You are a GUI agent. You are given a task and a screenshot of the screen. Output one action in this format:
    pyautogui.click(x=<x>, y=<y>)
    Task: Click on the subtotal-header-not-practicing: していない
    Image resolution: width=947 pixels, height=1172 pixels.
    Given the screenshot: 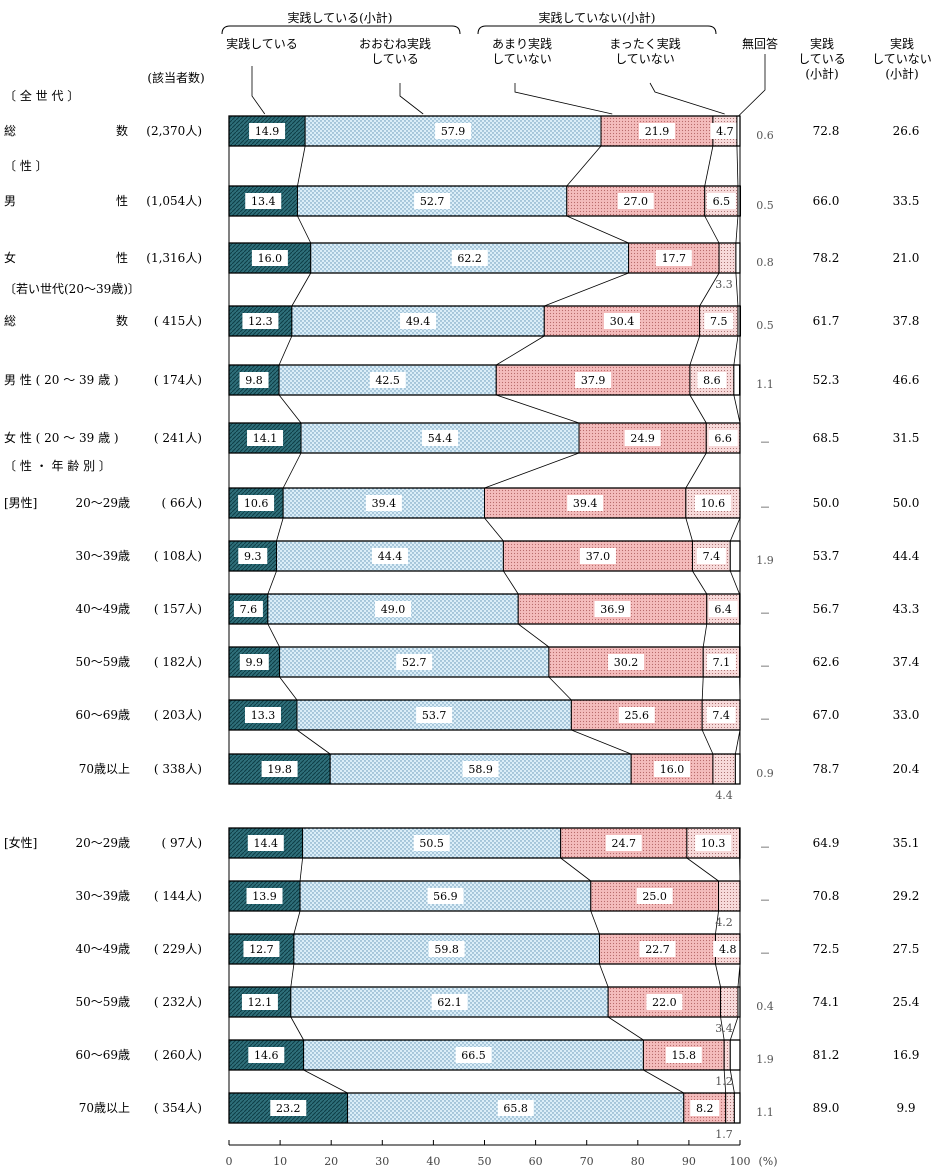 What is the action you would take?
    pyautogui.click(x=902, y=59)
    